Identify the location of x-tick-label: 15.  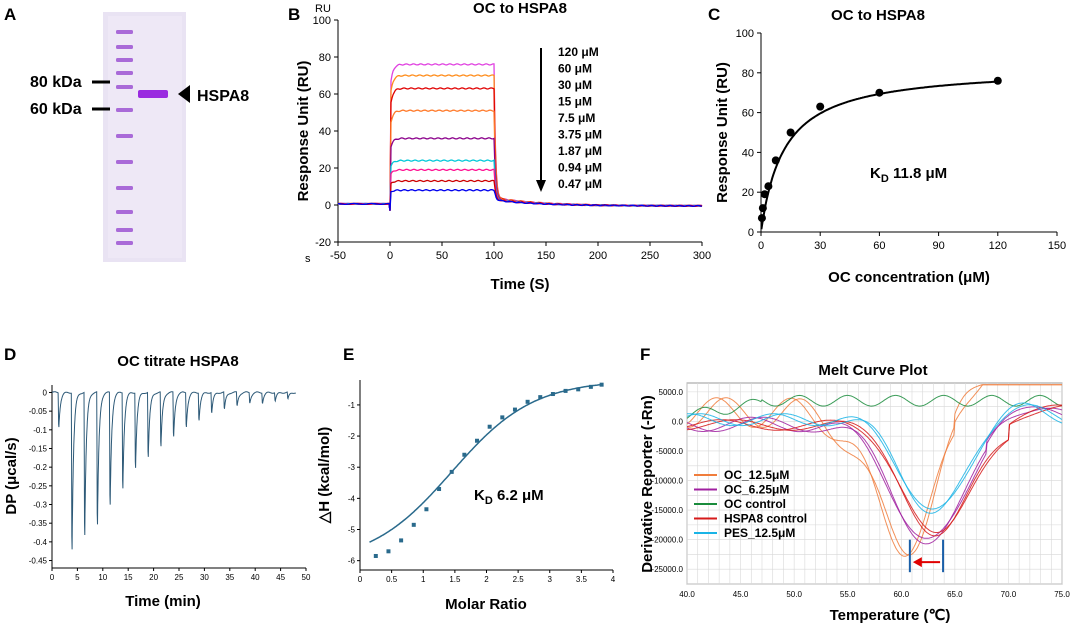
(128, 577).